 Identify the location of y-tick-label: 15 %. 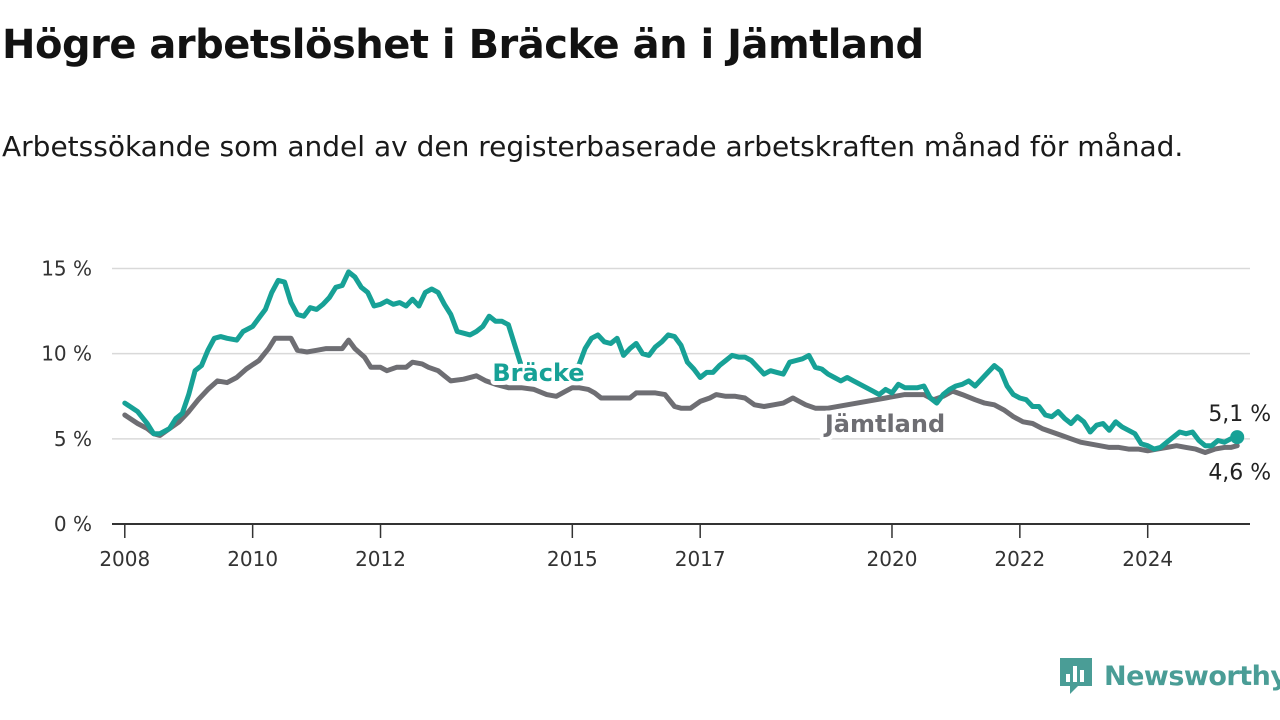
(66, 269).